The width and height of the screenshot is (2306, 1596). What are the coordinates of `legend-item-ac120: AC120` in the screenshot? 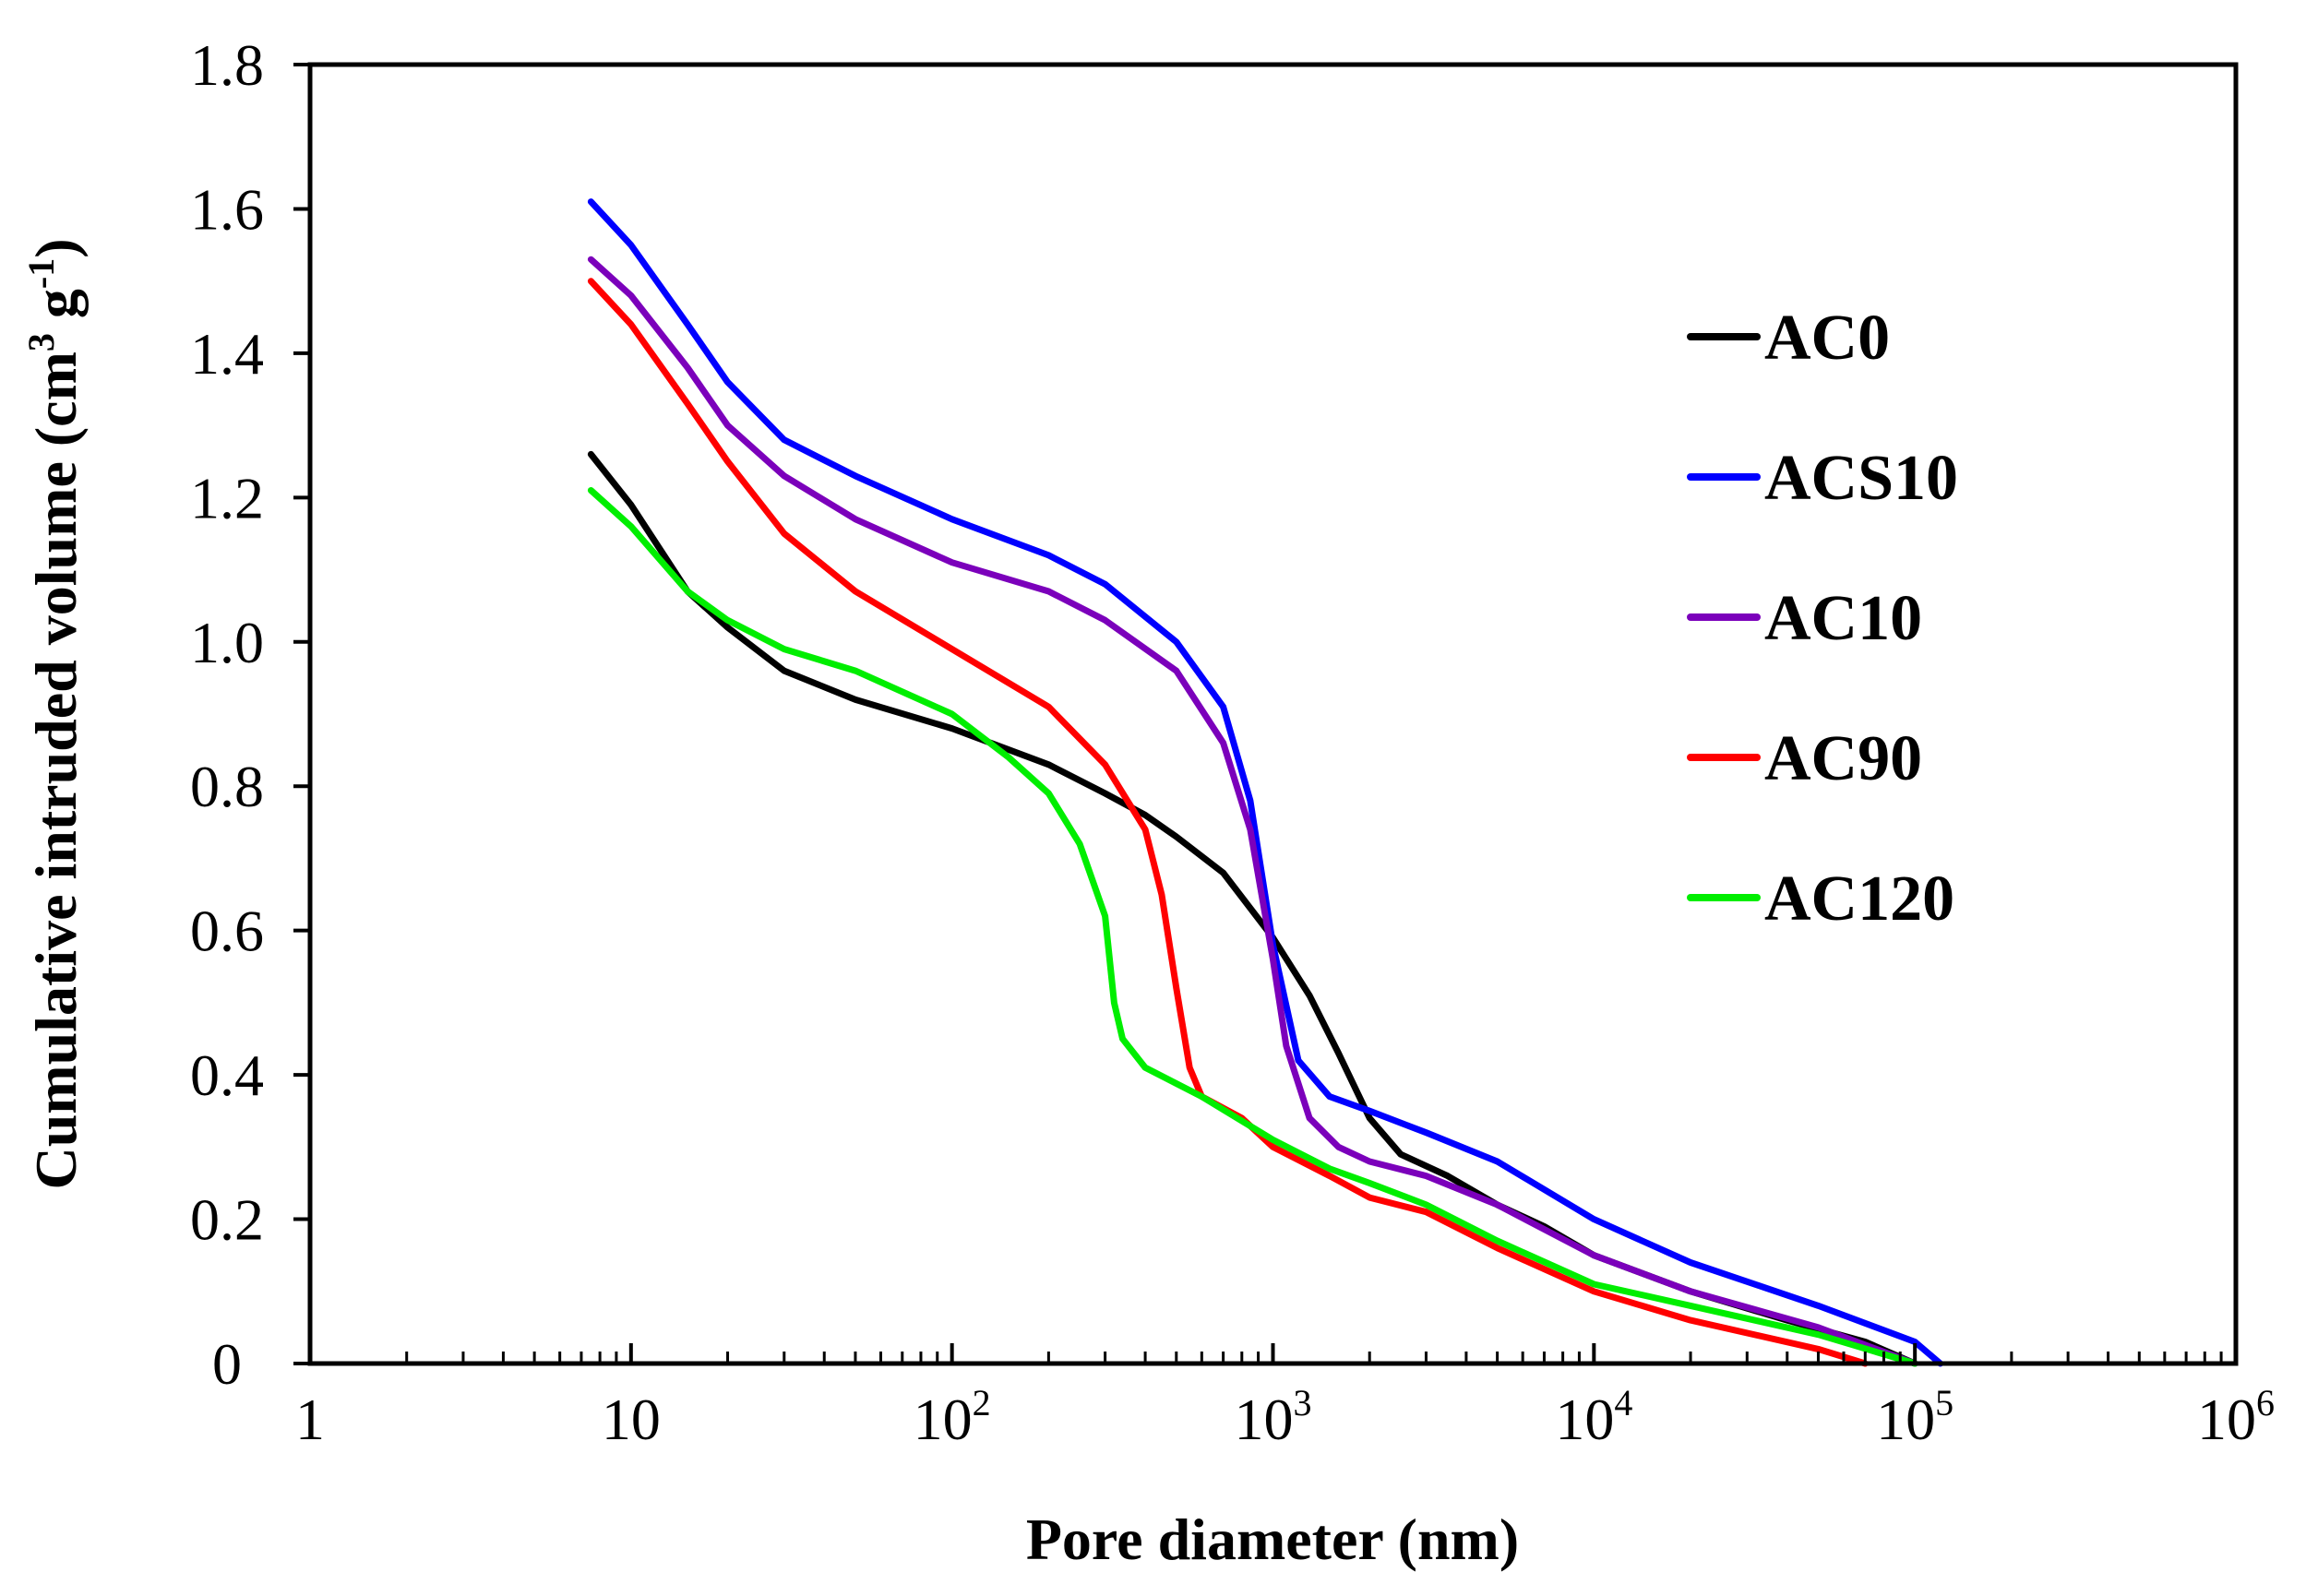 It's located at (1821, 899).